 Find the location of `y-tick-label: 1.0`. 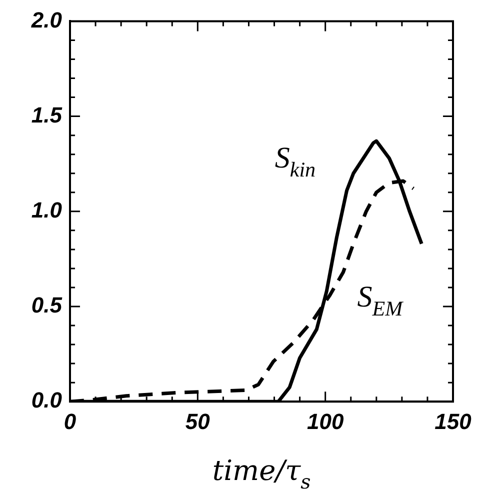

y-tick-label: 1.0 is located at coordinates (47, 209).